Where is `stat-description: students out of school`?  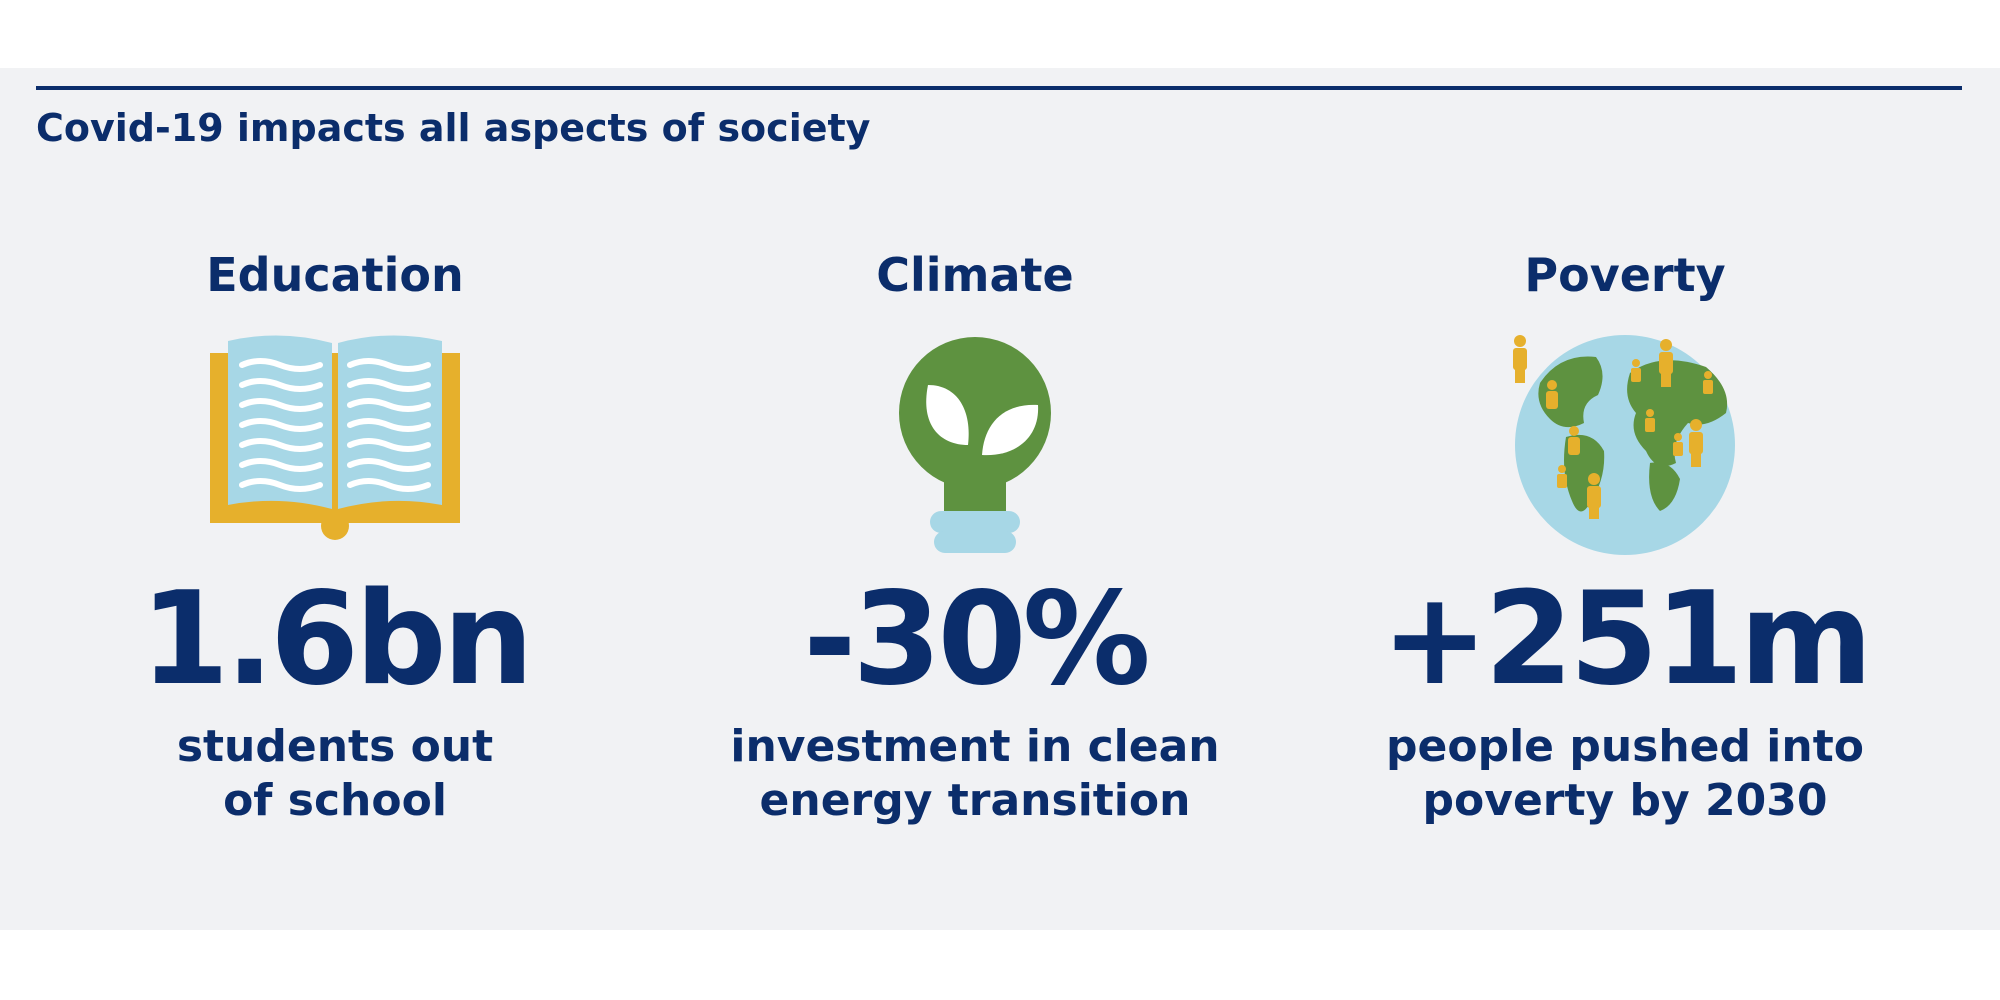
stat-description: students out of school is located at coordinates (335, 774).